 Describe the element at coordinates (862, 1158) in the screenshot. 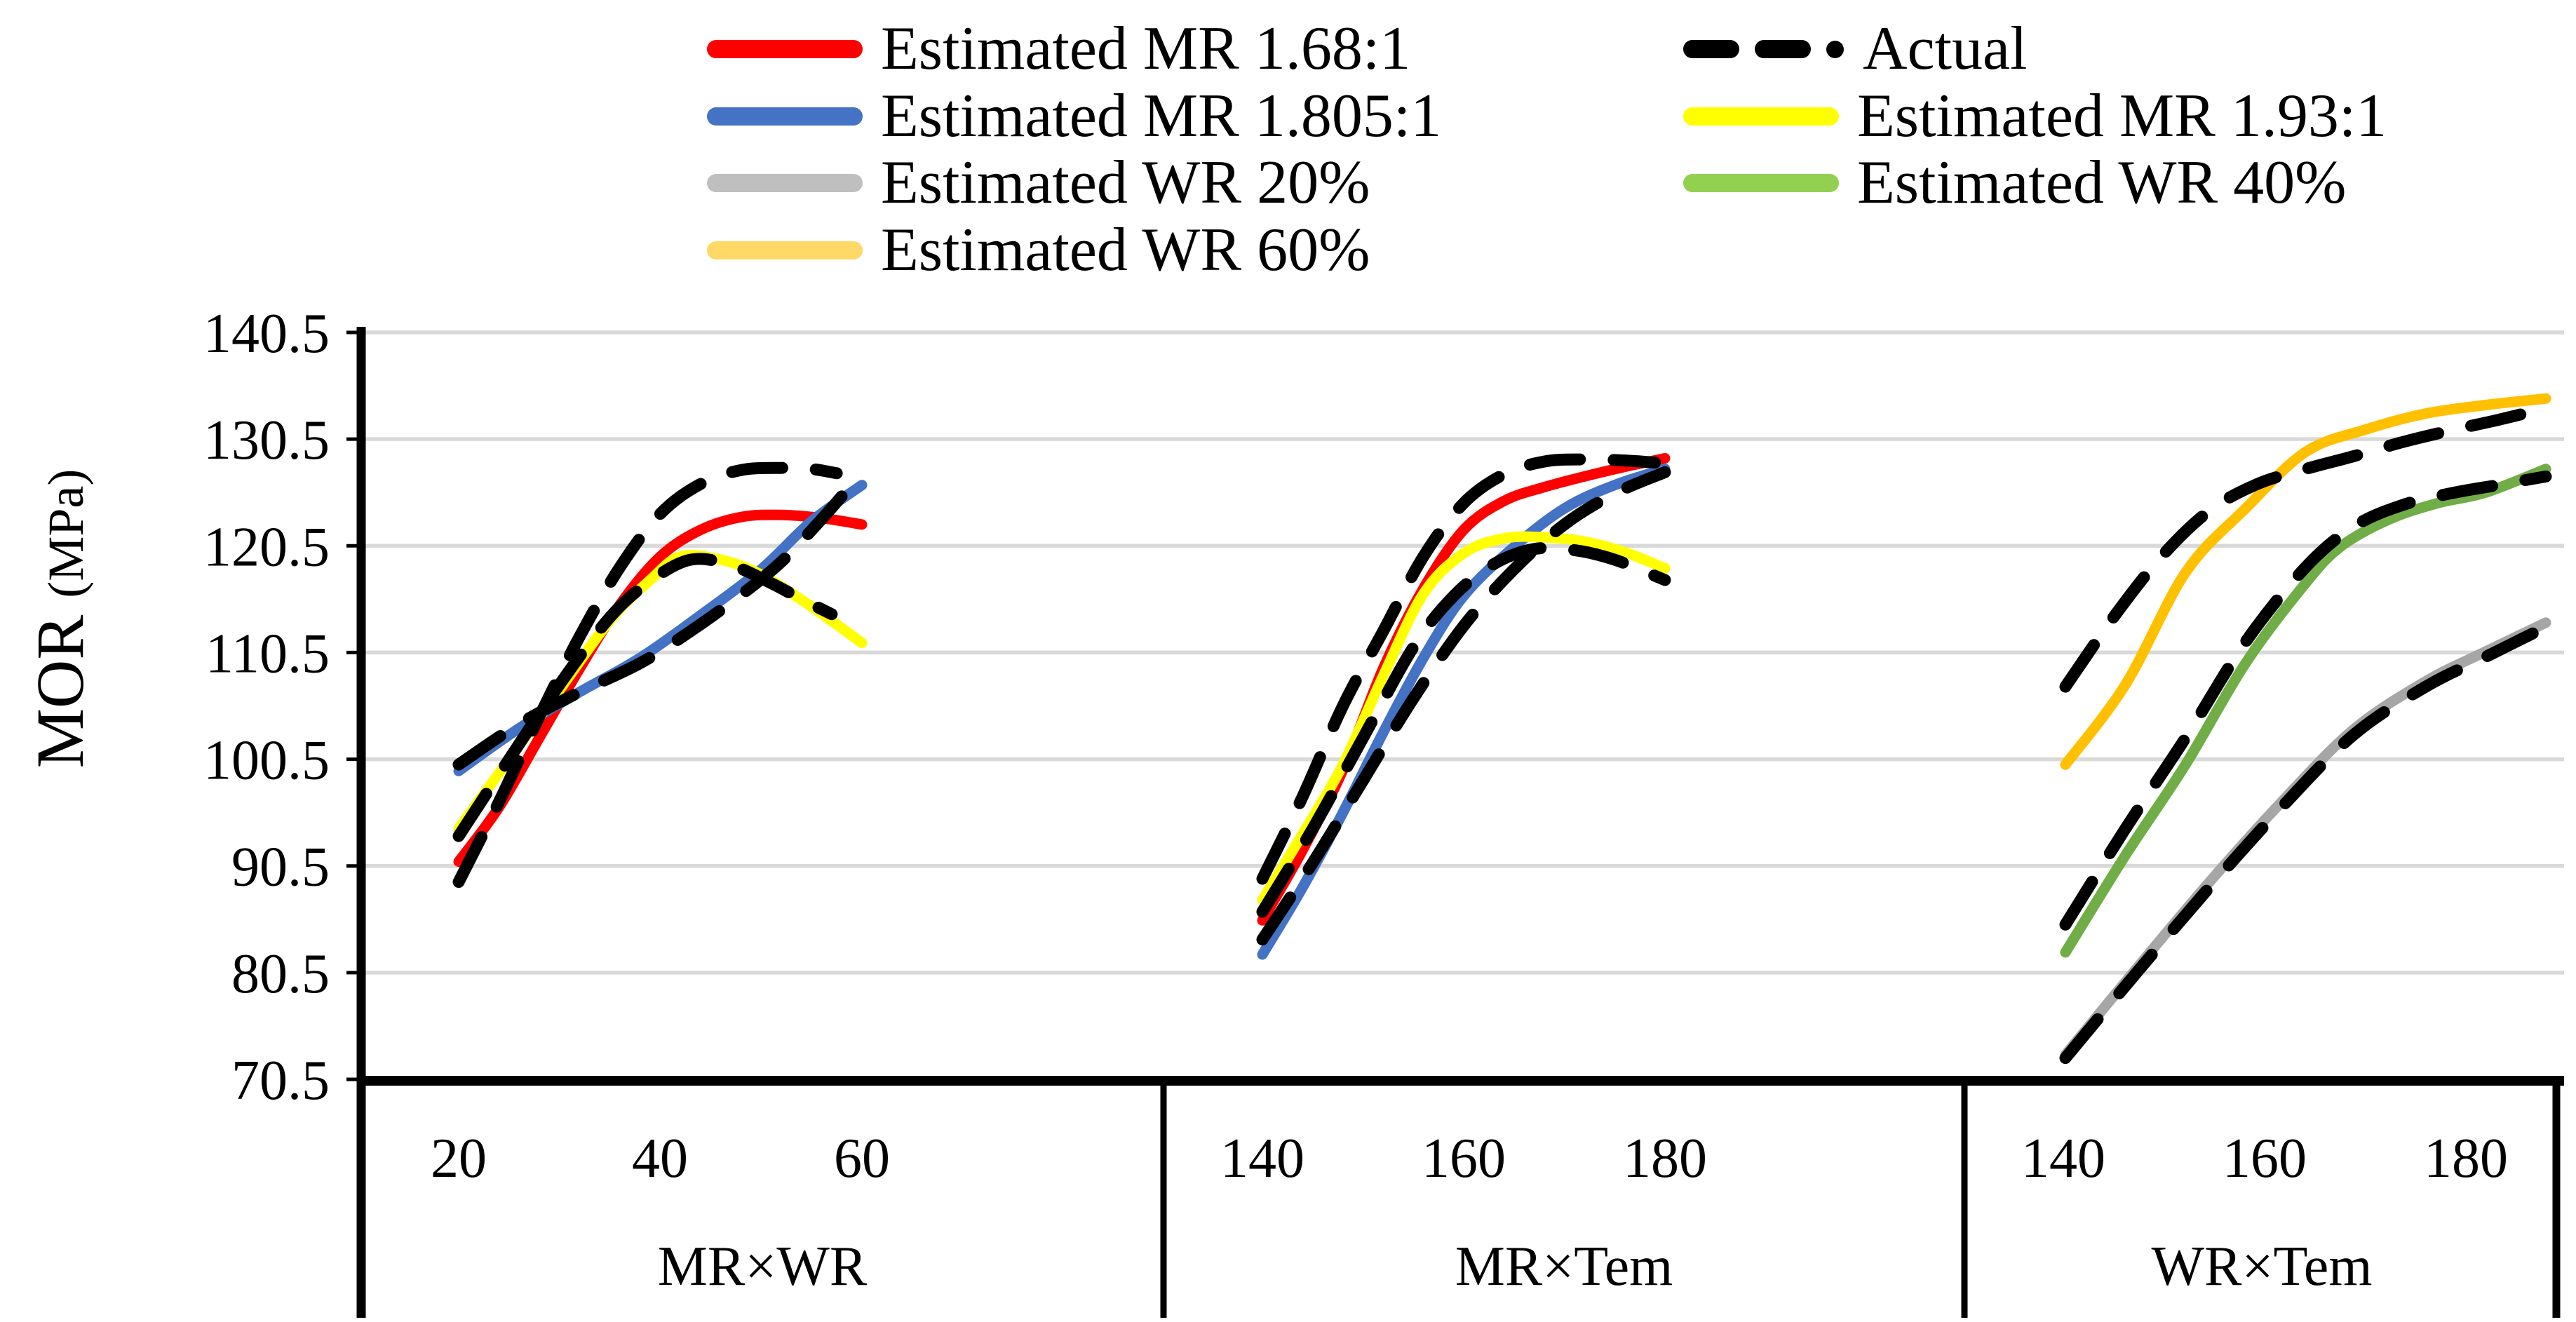

I see `x-tick-label: 60` at that location.